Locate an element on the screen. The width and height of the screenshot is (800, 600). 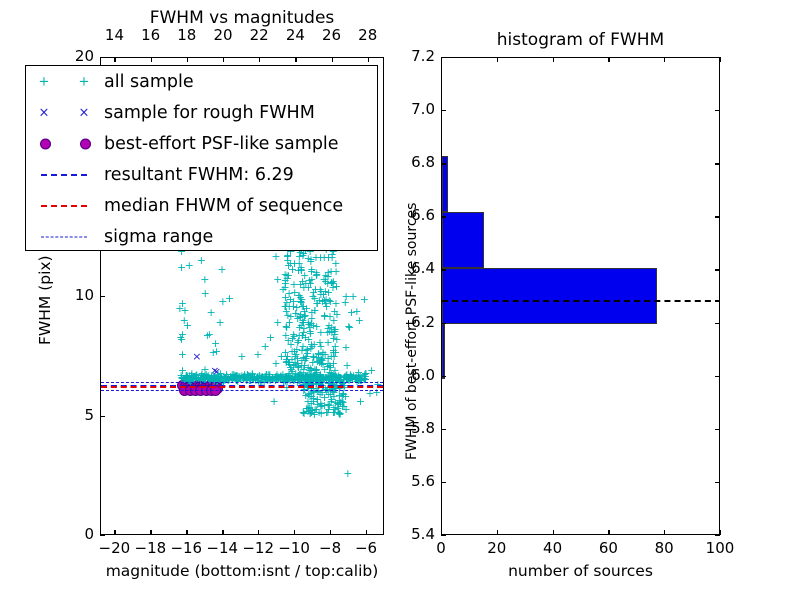
tick-label: 6.0 is located at coordinates (423, 374).